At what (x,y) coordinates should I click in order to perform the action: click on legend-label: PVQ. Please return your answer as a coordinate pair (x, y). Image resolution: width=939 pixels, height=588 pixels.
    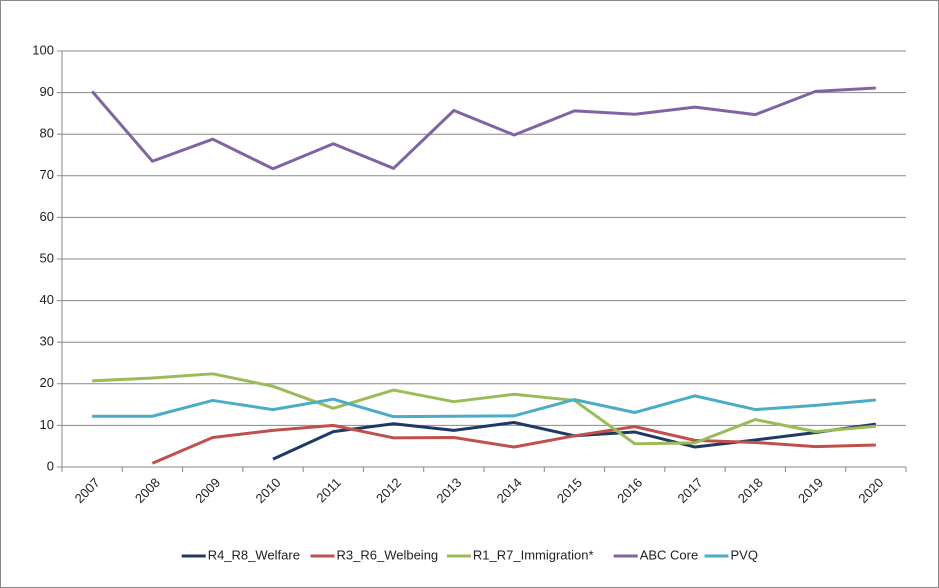
    Looking at the image, I should click on (744, 554).